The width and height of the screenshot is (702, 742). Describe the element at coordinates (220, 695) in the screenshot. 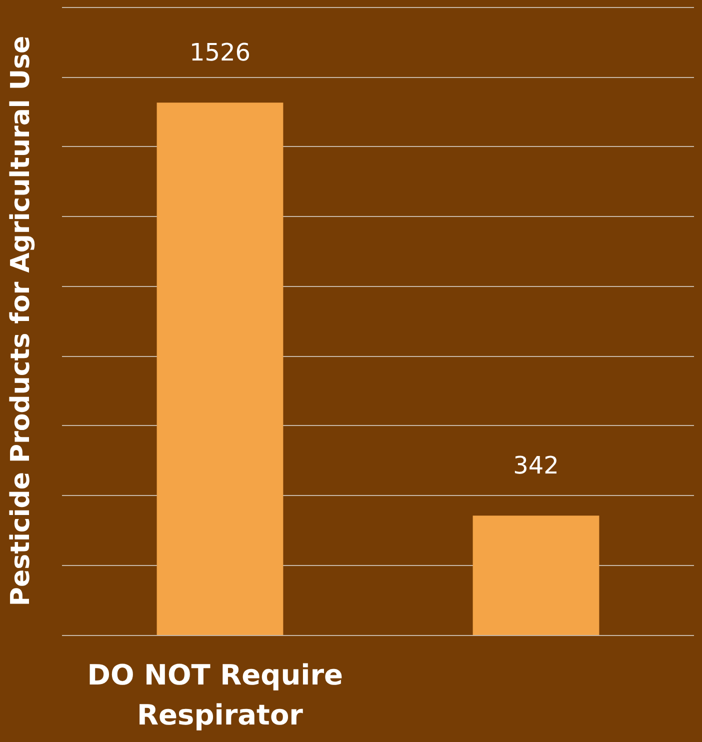

I see `x-tick-label: DO NOT Require Respirator` at that location.